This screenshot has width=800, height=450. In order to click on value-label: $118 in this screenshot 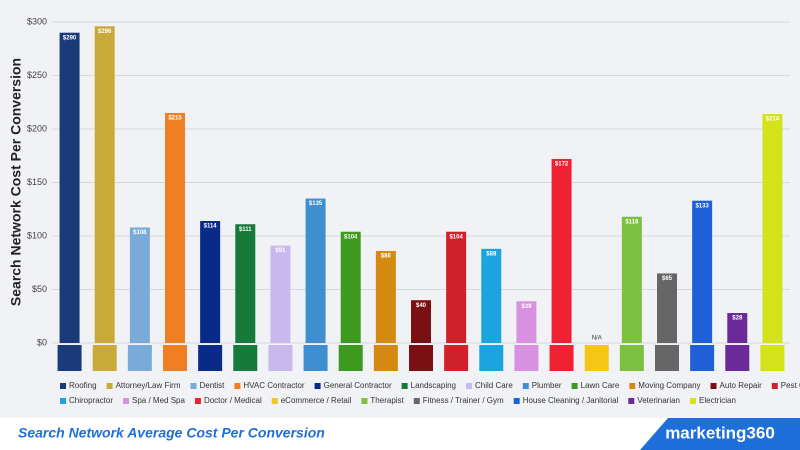, I will do `click(632, 222)`.